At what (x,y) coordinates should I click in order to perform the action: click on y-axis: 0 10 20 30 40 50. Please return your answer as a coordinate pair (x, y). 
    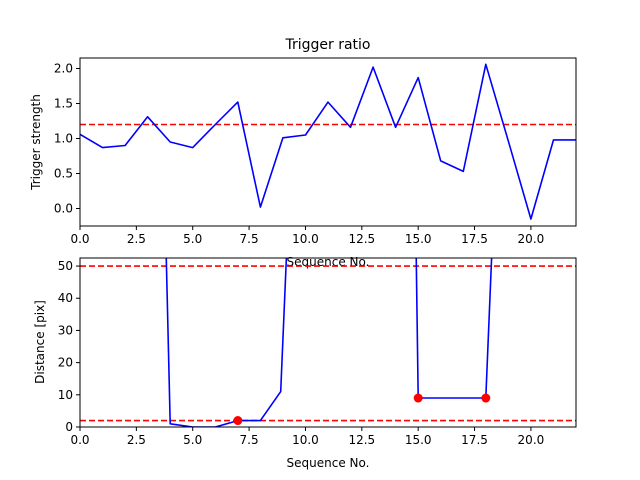
    Looking at the image, I should click on (69, 346).